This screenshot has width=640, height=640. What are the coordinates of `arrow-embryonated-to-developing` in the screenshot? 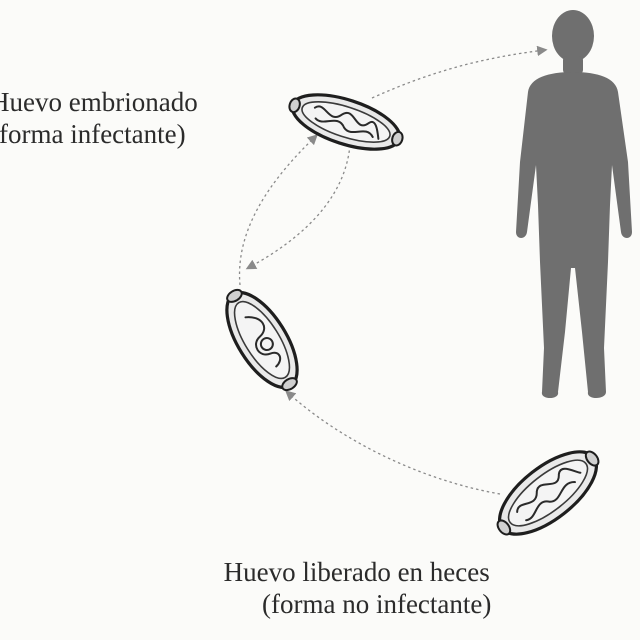 It's located at (298, 207).